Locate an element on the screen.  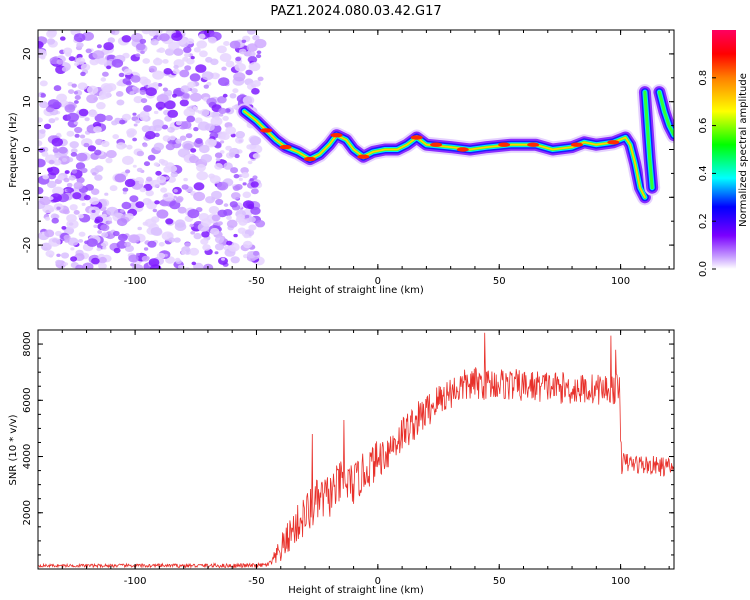
noise-region is located at coordinates (152, 149).